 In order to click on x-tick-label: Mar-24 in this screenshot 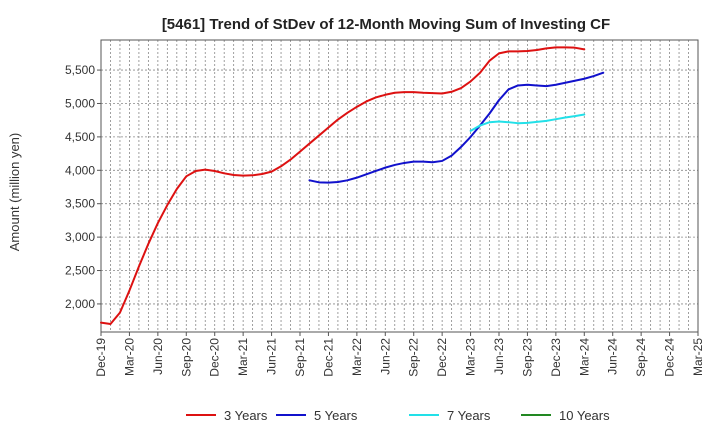, I will do `click(584, 357)`.